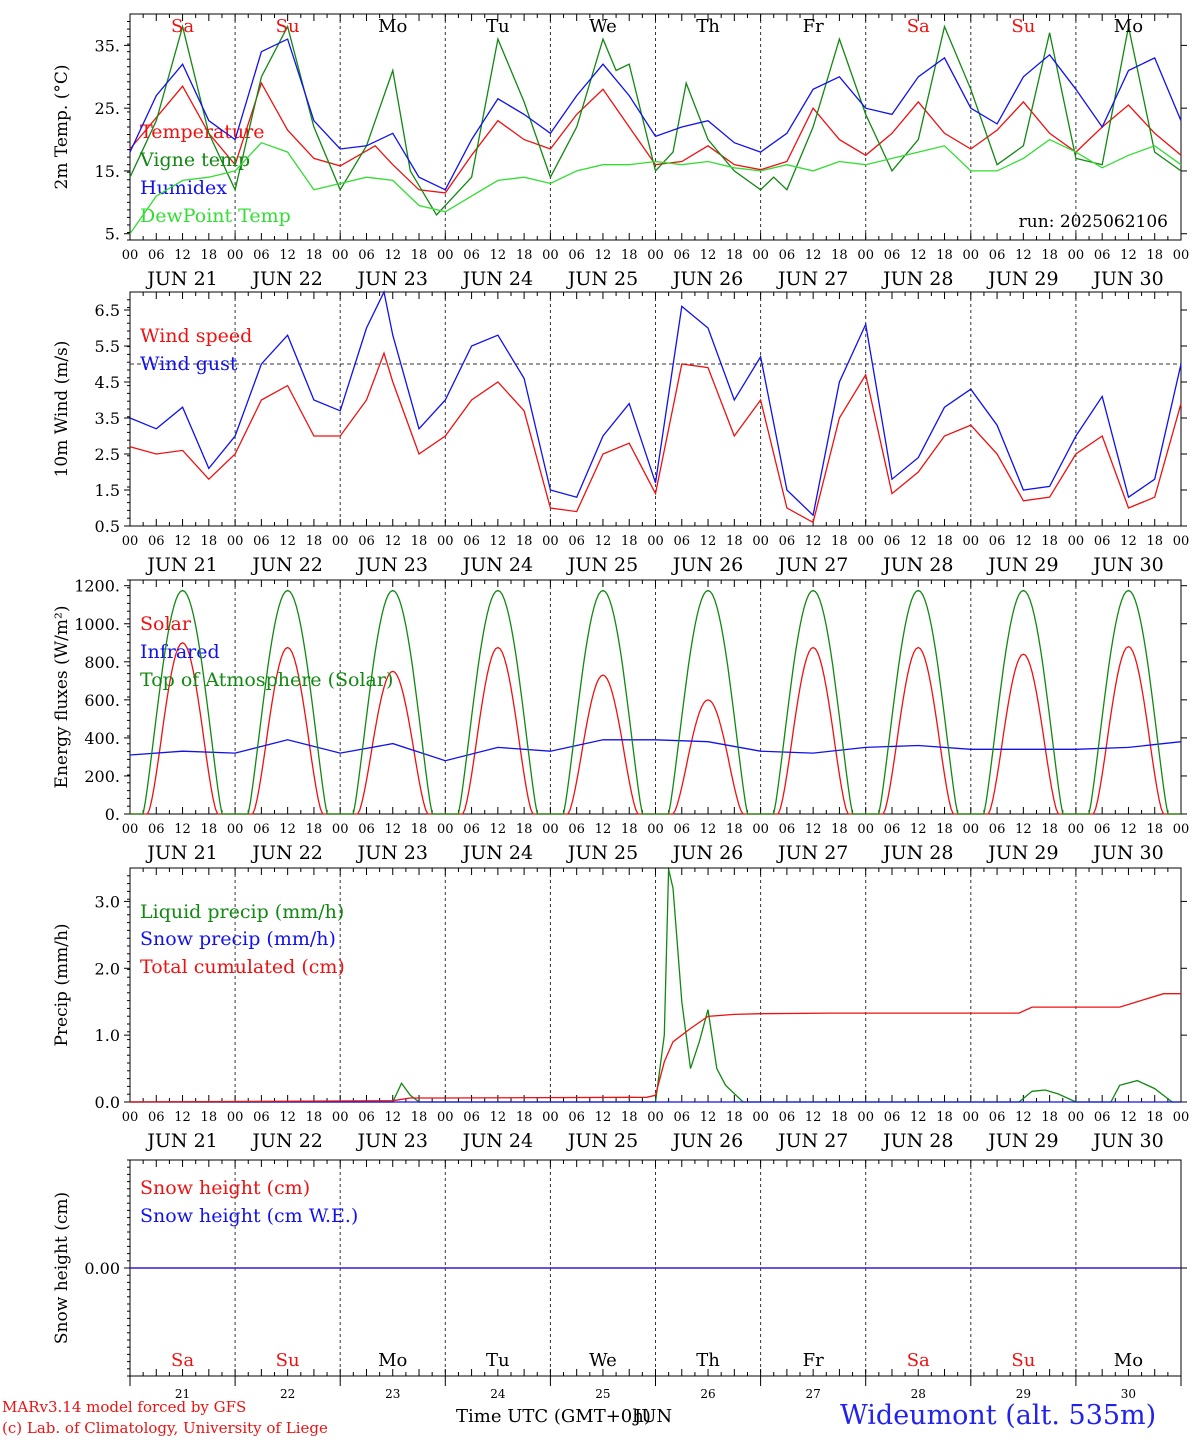 The width and height of the screenshot is (1194, 1440). What do you see at coordinates (603, 26) in the screenshot?
I see `day-name-label: We` at bounding box center [603, 26].